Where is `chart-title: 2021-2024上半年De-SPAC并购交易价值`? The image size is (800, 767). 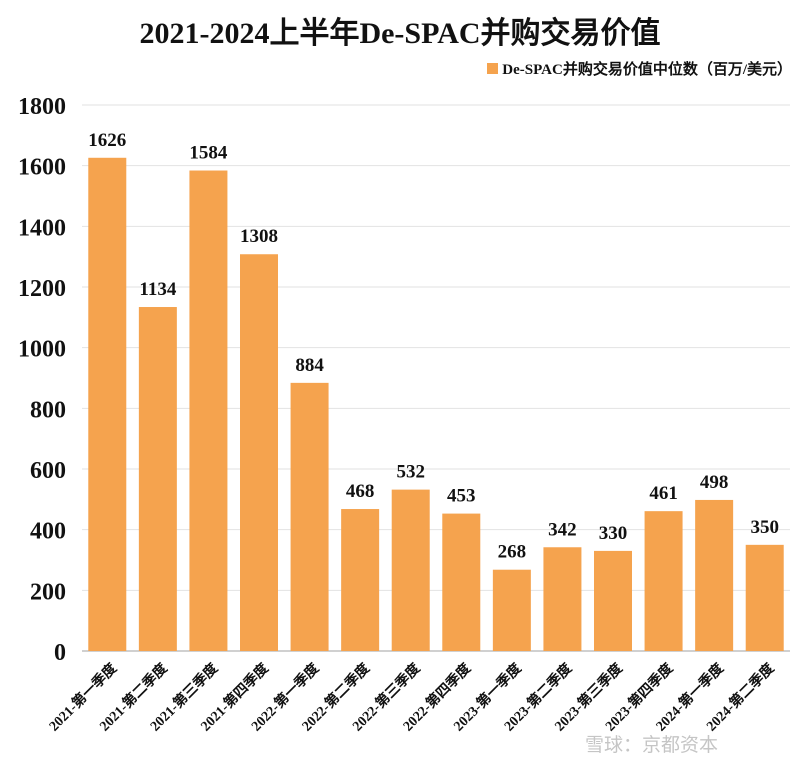 chart-title: 2021-2024上半年De-SPAC并购交易价值 is located at coordinates (400, 33).